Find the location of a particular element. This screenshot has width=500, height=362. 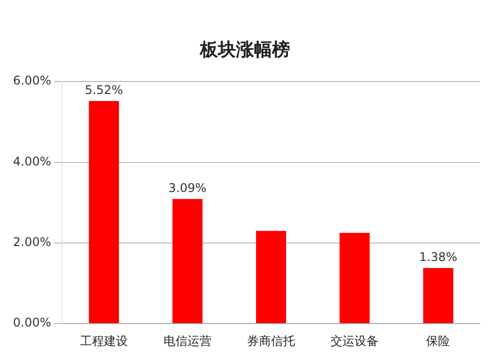

y-tick-label: 4.00% is located at coordinates (32, 161).